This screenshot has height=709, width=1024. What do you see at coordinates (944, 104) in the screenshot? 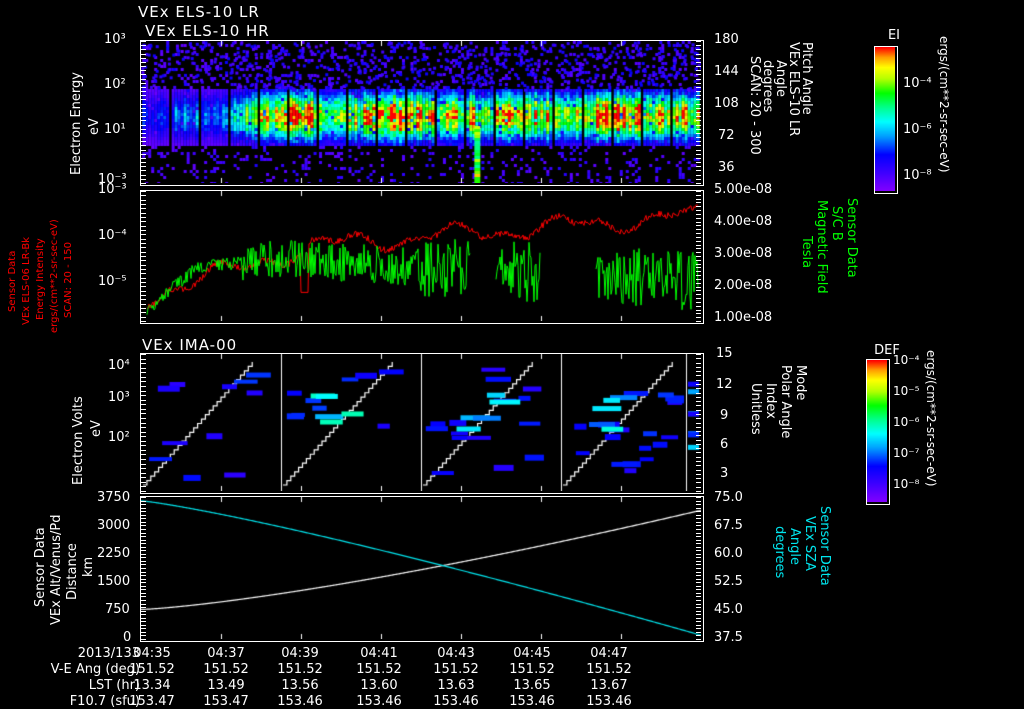
I see `panel1-colorbar-units: ergs/(cm**2-sr-sec-eV)` at bounding box center [944, 104].